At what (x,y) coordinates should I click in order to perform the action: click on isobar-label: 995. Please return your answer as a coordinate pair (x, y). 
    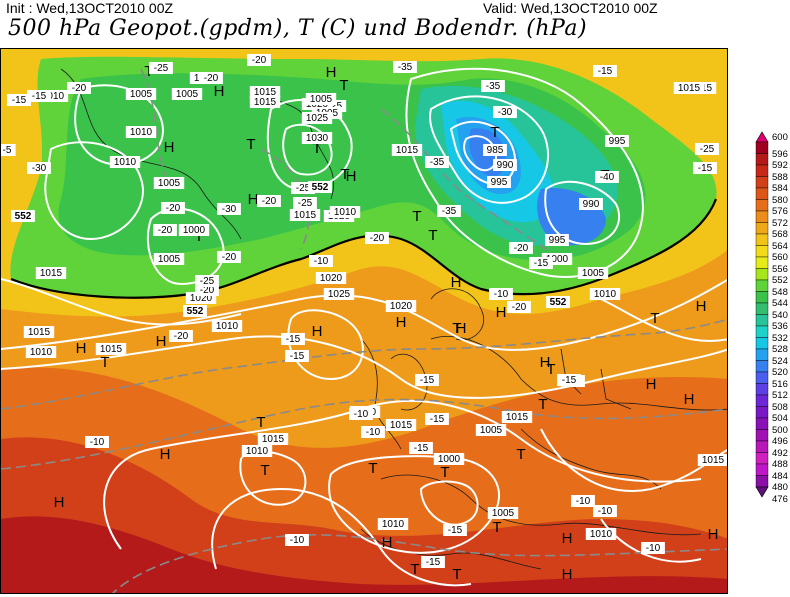
    Looking at the image, I should click on (557, 240).